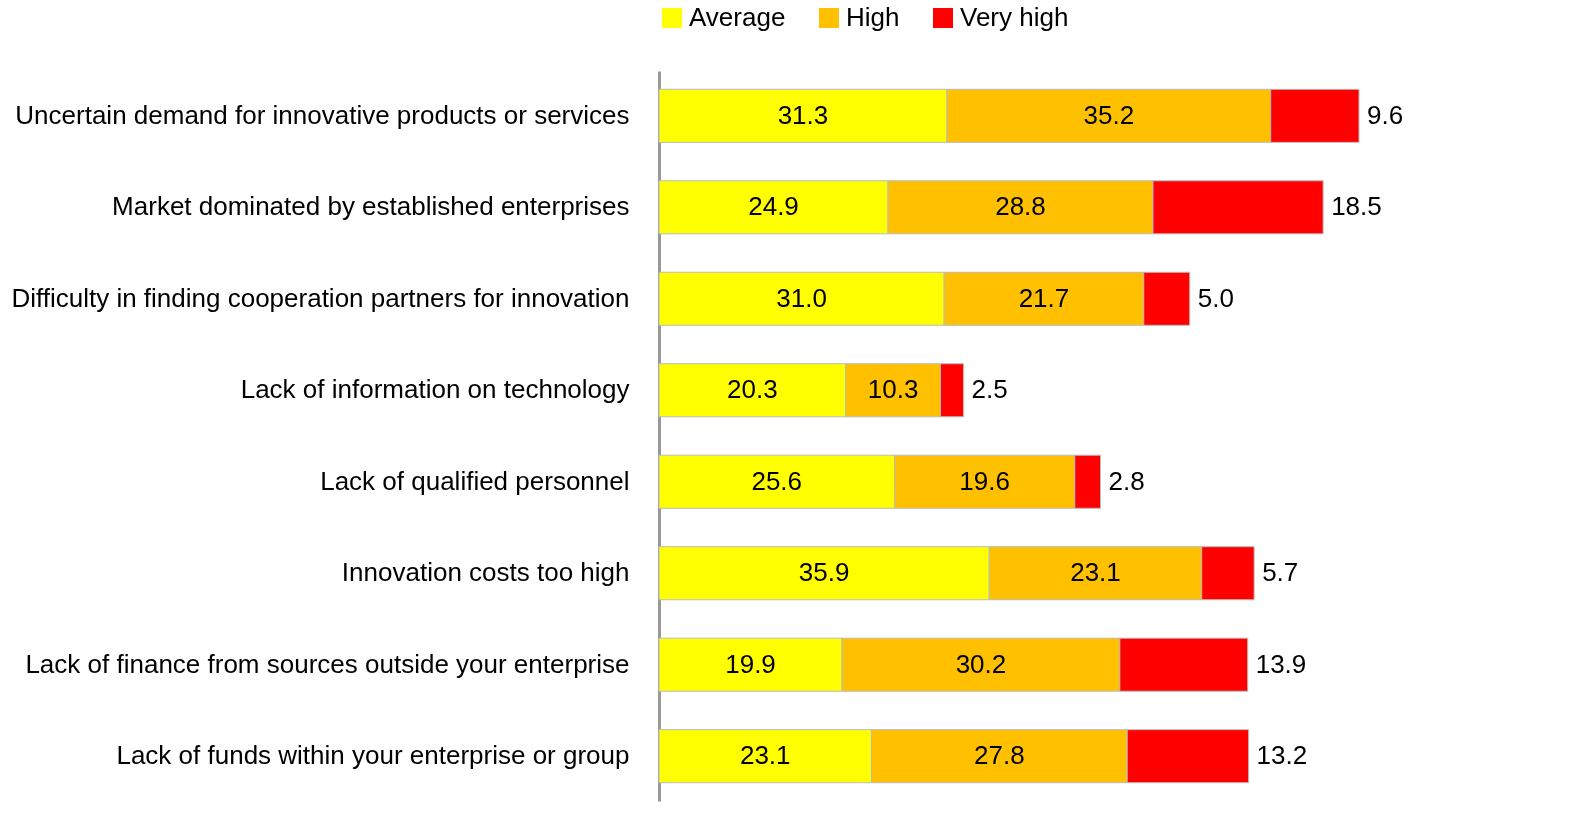  I want to click on data-label: 18.5, so click(1356, 206).